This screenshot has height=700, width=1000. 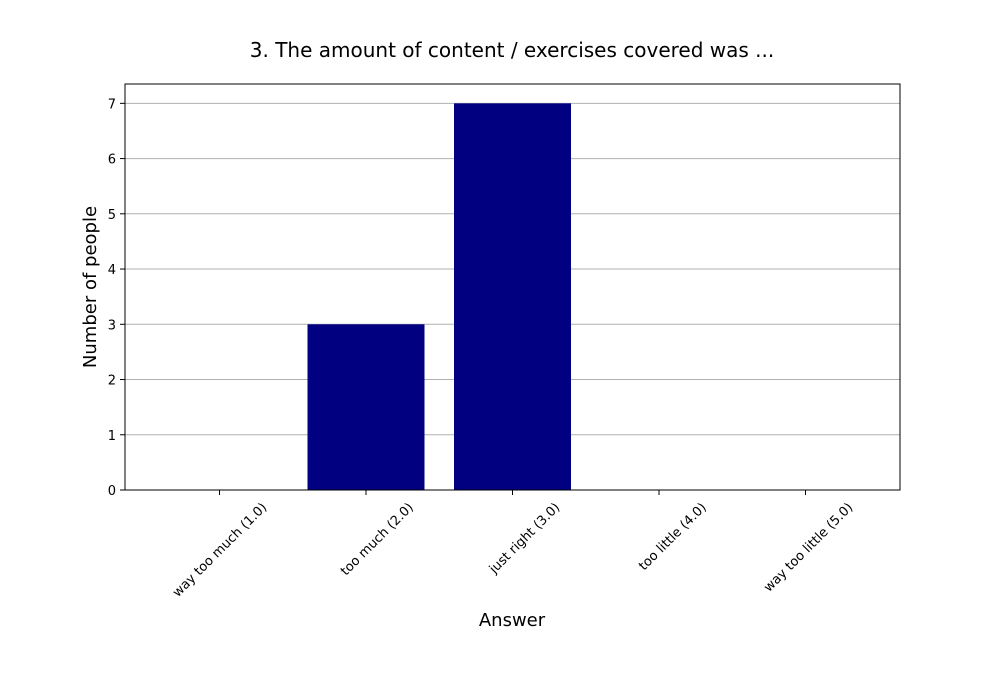 I want to click on y-tick-label: 4, so click(x=112, y=270).